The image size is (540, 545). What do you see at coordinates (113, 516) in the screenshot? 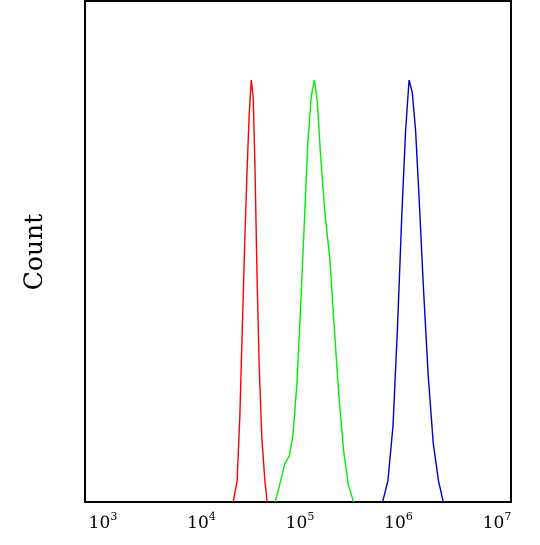
I see `x-tick-exponent: 3` at bounding box center [113, 516].